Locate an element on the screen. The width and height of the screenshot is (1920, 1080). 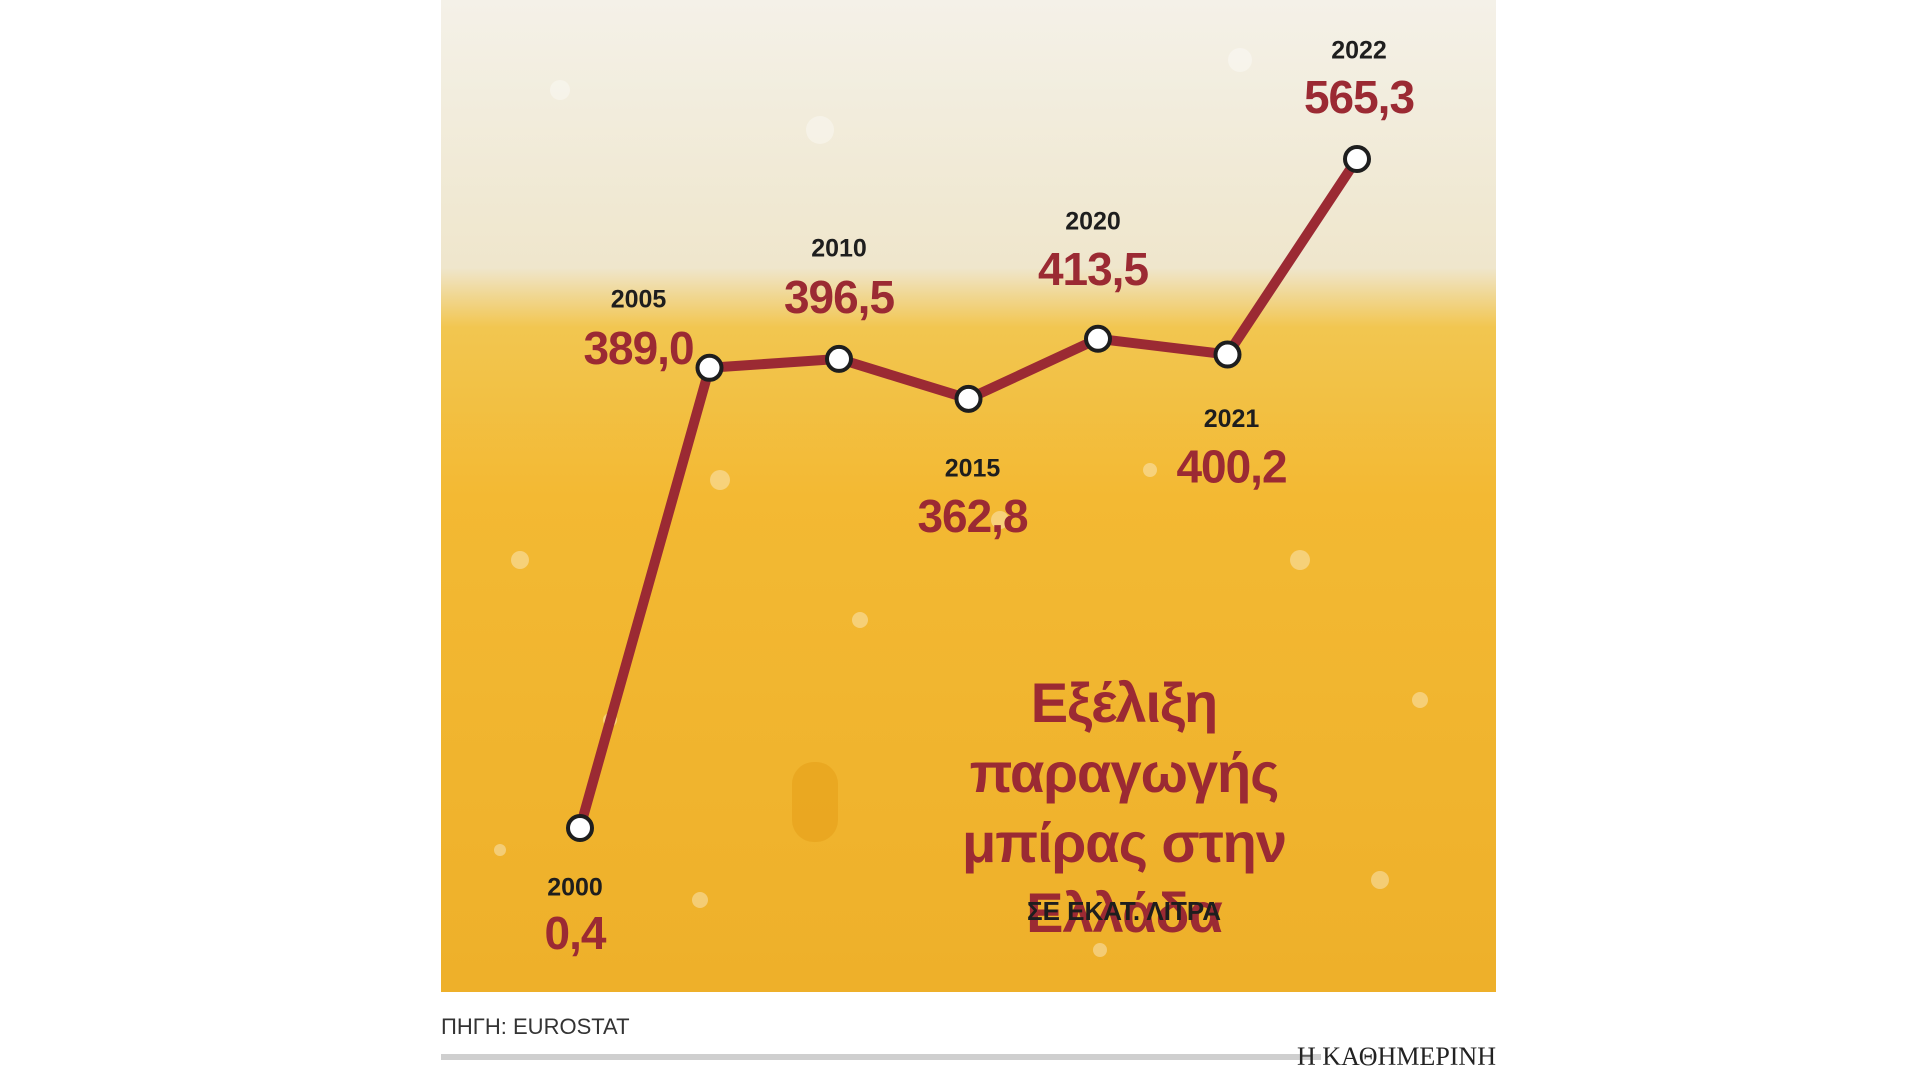
year-label: 2020 is located at coordinates (1093, 221).